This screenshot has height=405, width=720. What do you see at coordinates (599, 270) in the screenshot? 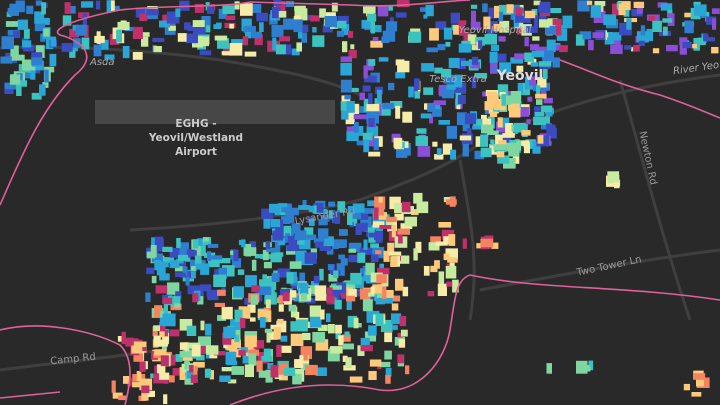
I see `road` at bounding box center [599, 270].